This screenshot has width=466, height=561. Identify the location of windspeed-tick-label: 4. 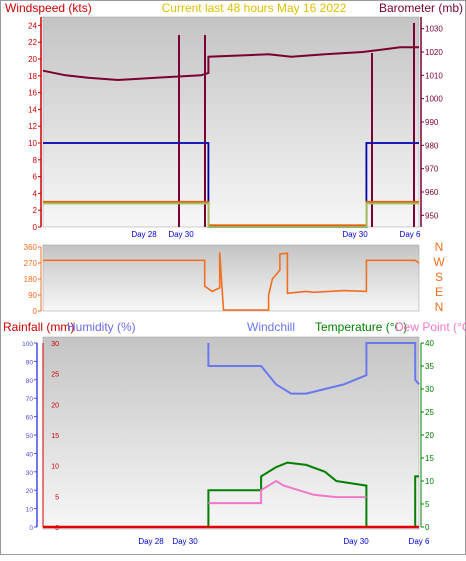
(35, 193).